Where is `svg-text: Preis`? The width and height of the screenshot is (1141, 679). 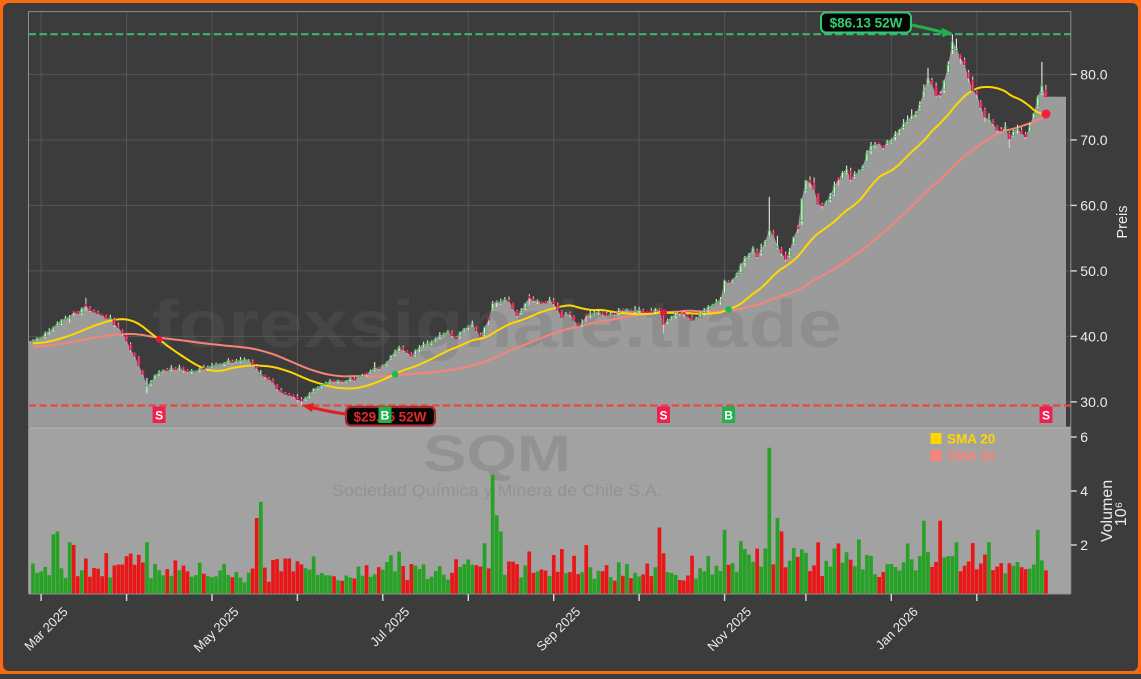 svg-text: Preis is located at coordinates (1123, 221).